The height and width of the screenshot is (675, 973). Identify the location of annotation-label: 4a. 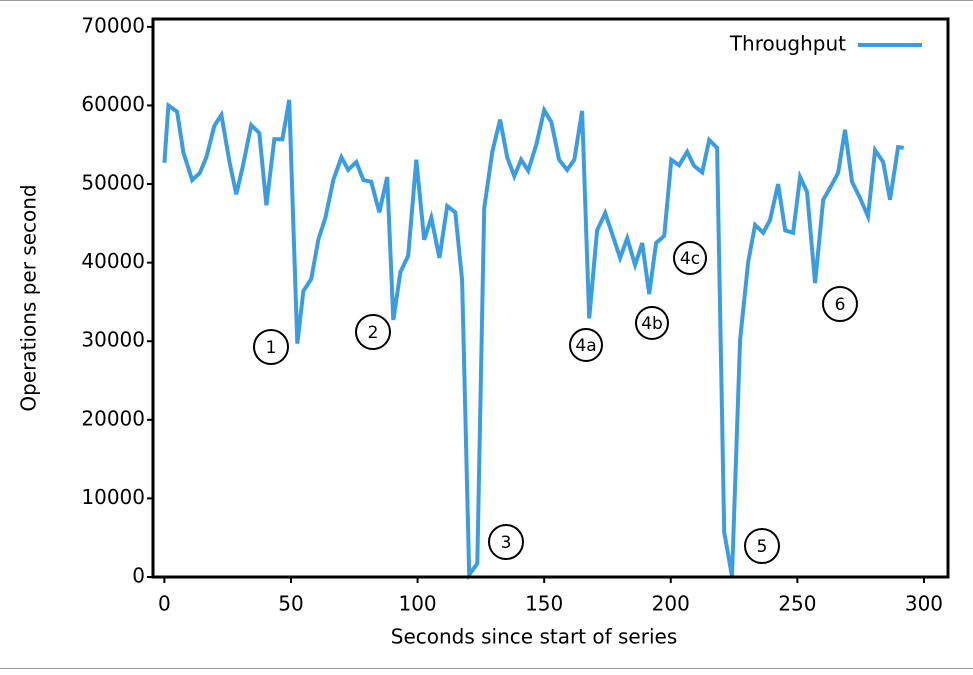
(585, 346).